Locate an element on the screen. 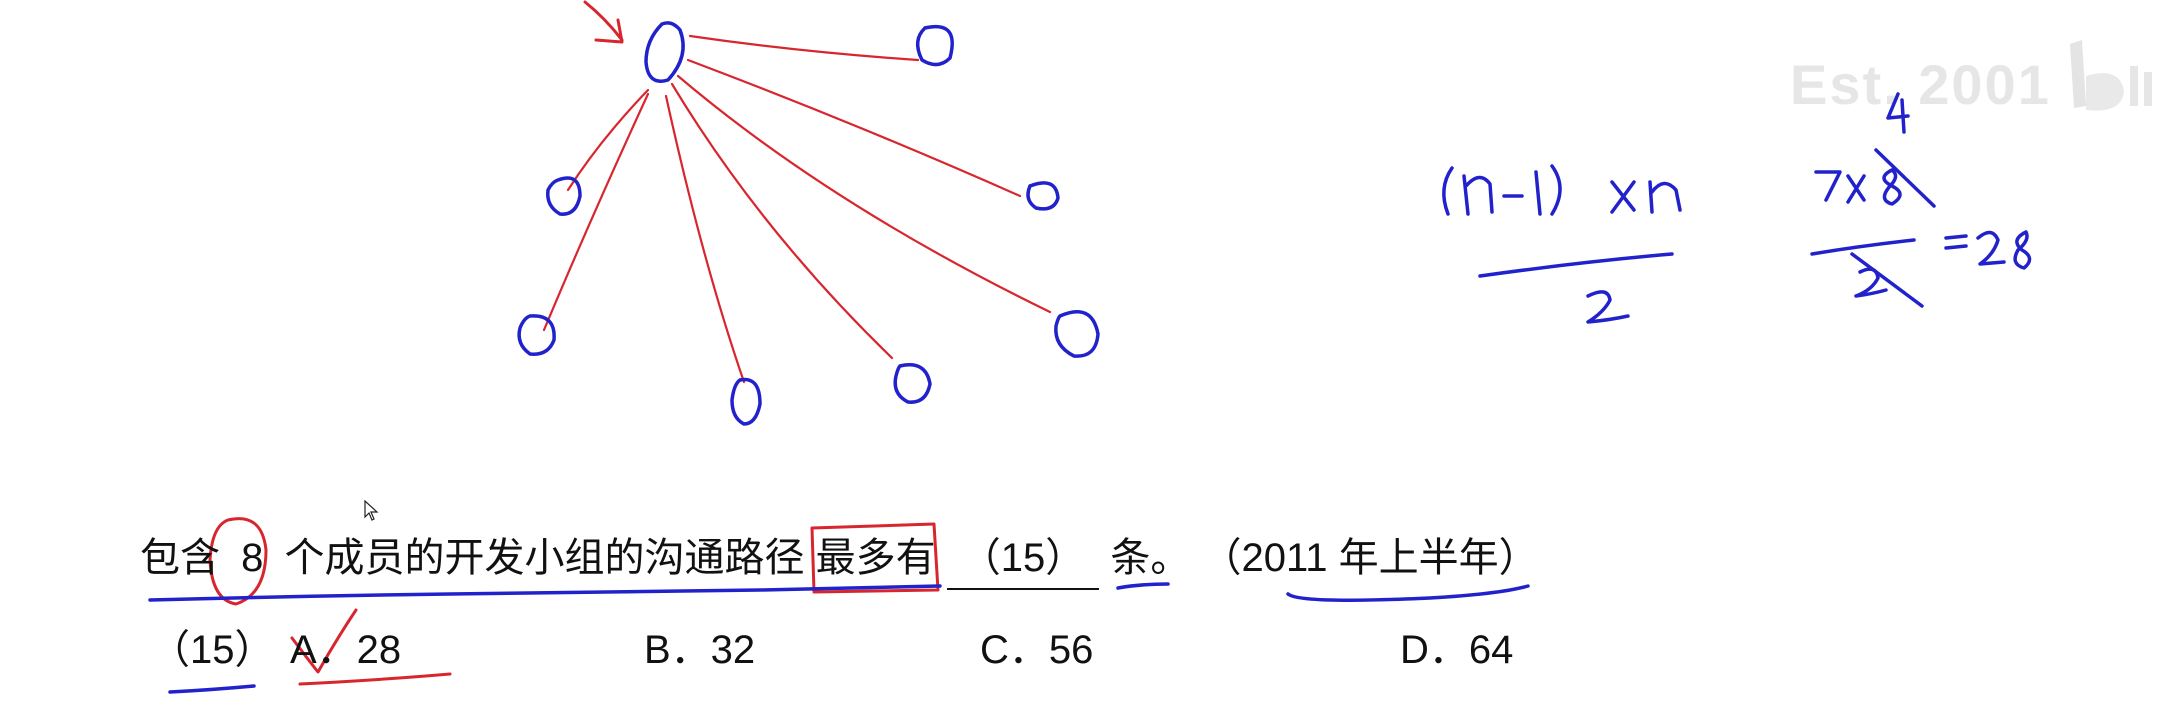 The image size is (2160, 704). option-c: C．56 is located at coordinates (1037, 650).